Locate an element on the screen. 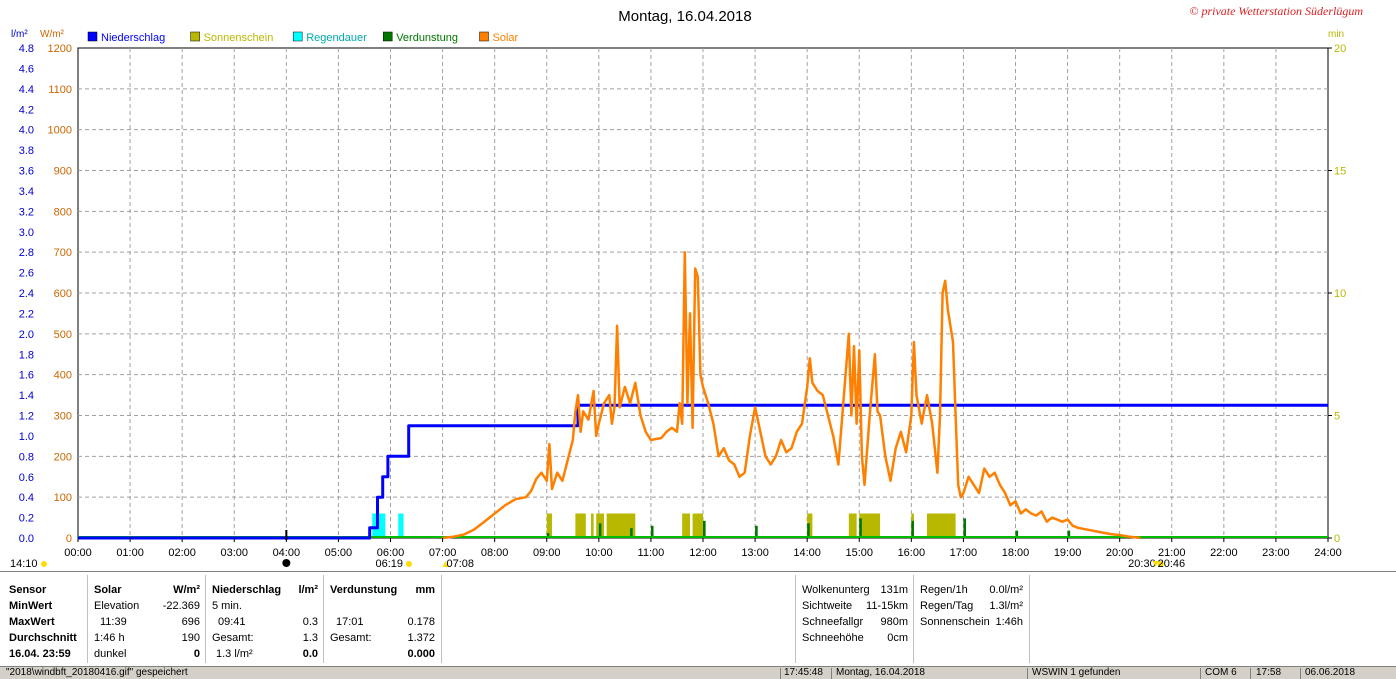  y-tick-label-minutes: 0 is located at coordinates (1337, 539).